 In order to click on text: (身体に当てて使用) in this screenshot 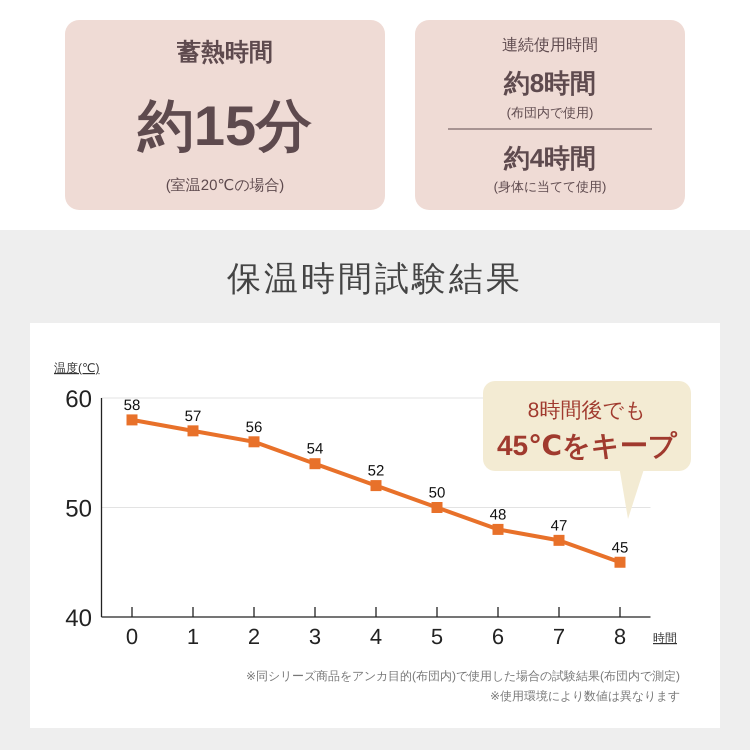, I will do `click(550, 186)`.